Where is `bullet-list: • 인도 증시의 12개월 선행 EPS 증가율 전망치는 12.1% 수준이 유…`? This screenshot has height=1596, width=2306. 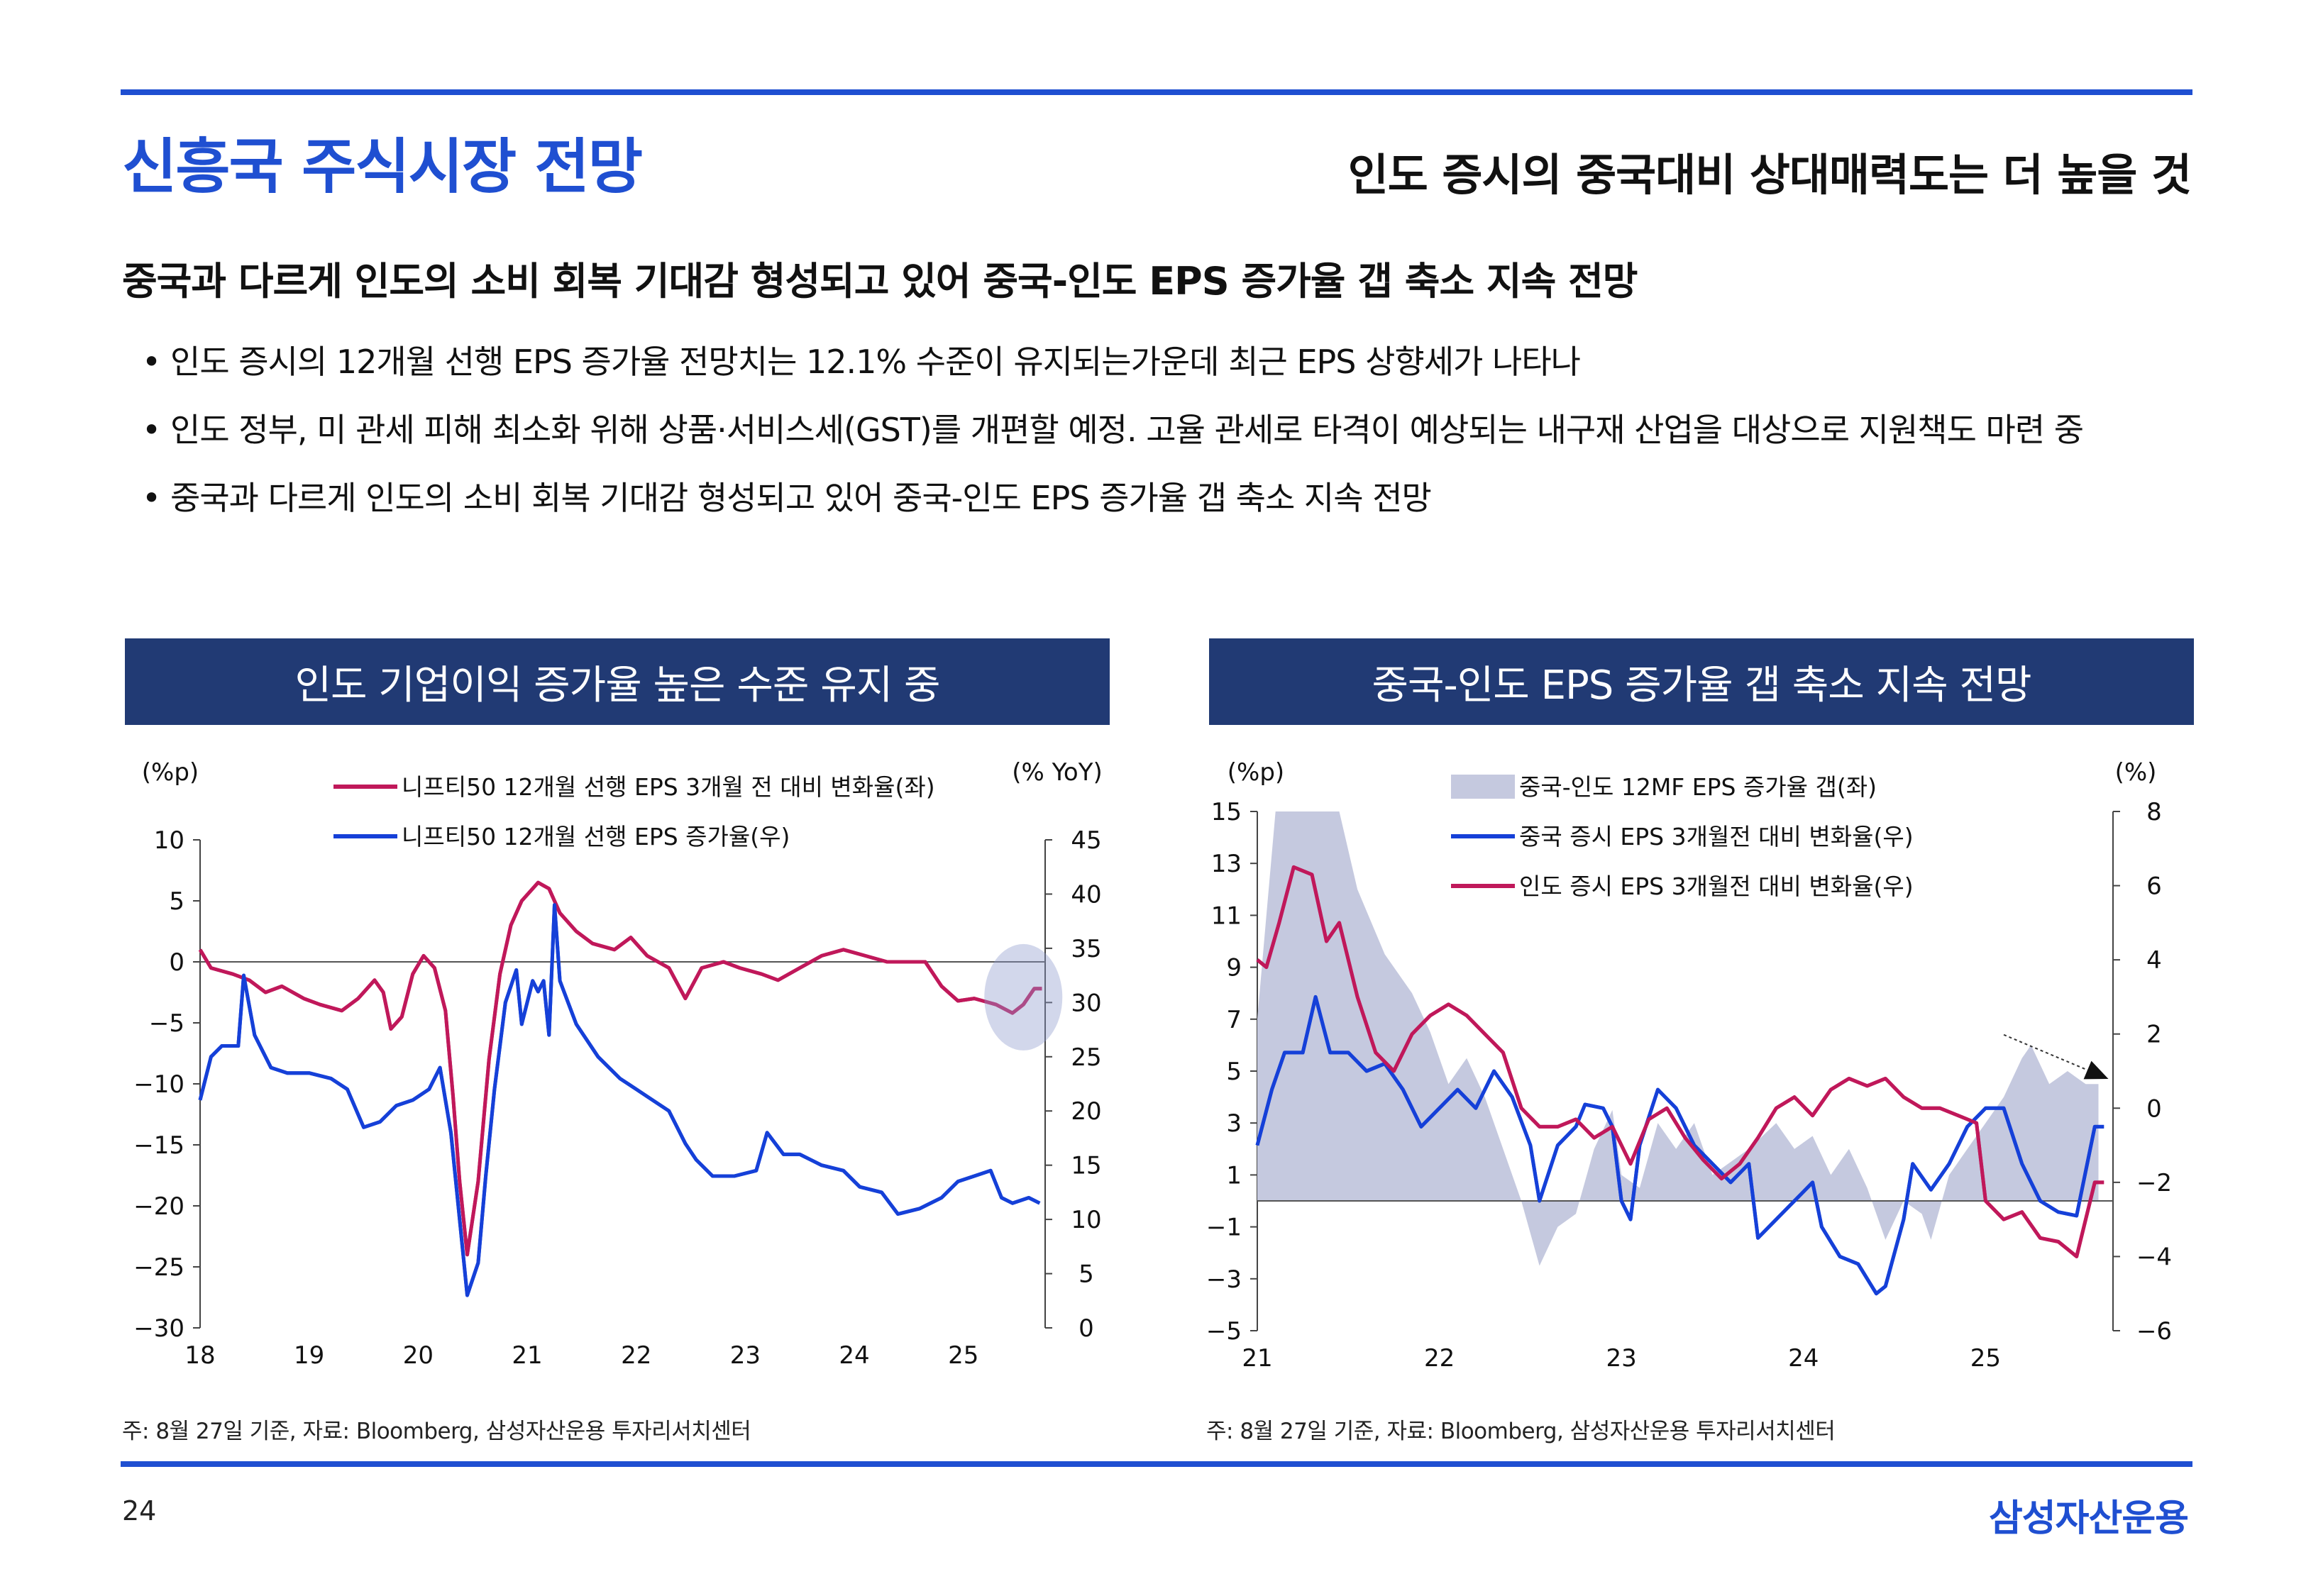 bullet-list: • 인도 증시의 12개월 선행 EPS 증가율 전망치는 12.1% 수준이 유… is located at coordinates (1113, 430).